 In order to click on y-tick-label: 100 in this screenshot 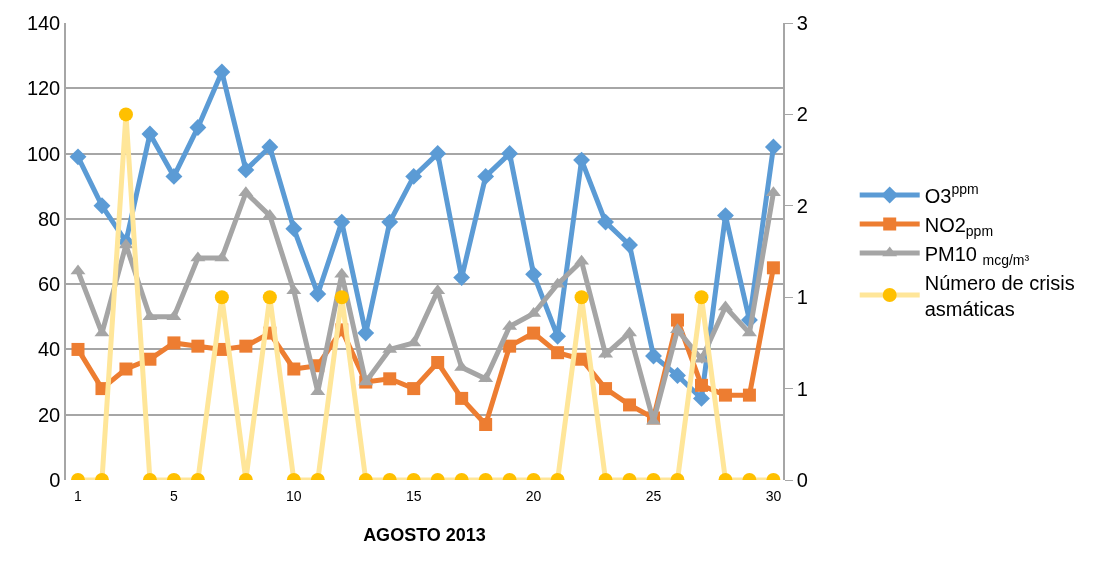, I will do `click(43, 153)`.